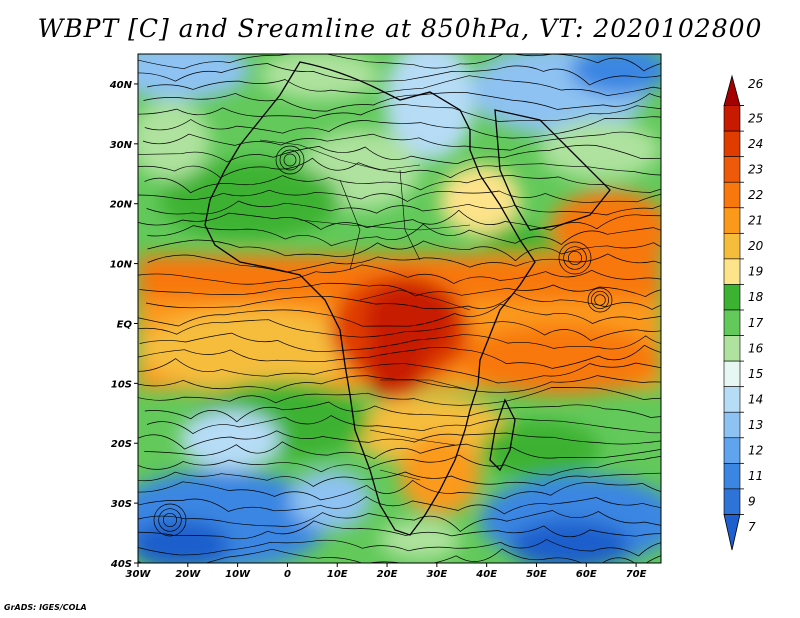  Describe the element at coordinates (238, 574) in the screenshot. I see `lon-tick-label: 10W` at that location.